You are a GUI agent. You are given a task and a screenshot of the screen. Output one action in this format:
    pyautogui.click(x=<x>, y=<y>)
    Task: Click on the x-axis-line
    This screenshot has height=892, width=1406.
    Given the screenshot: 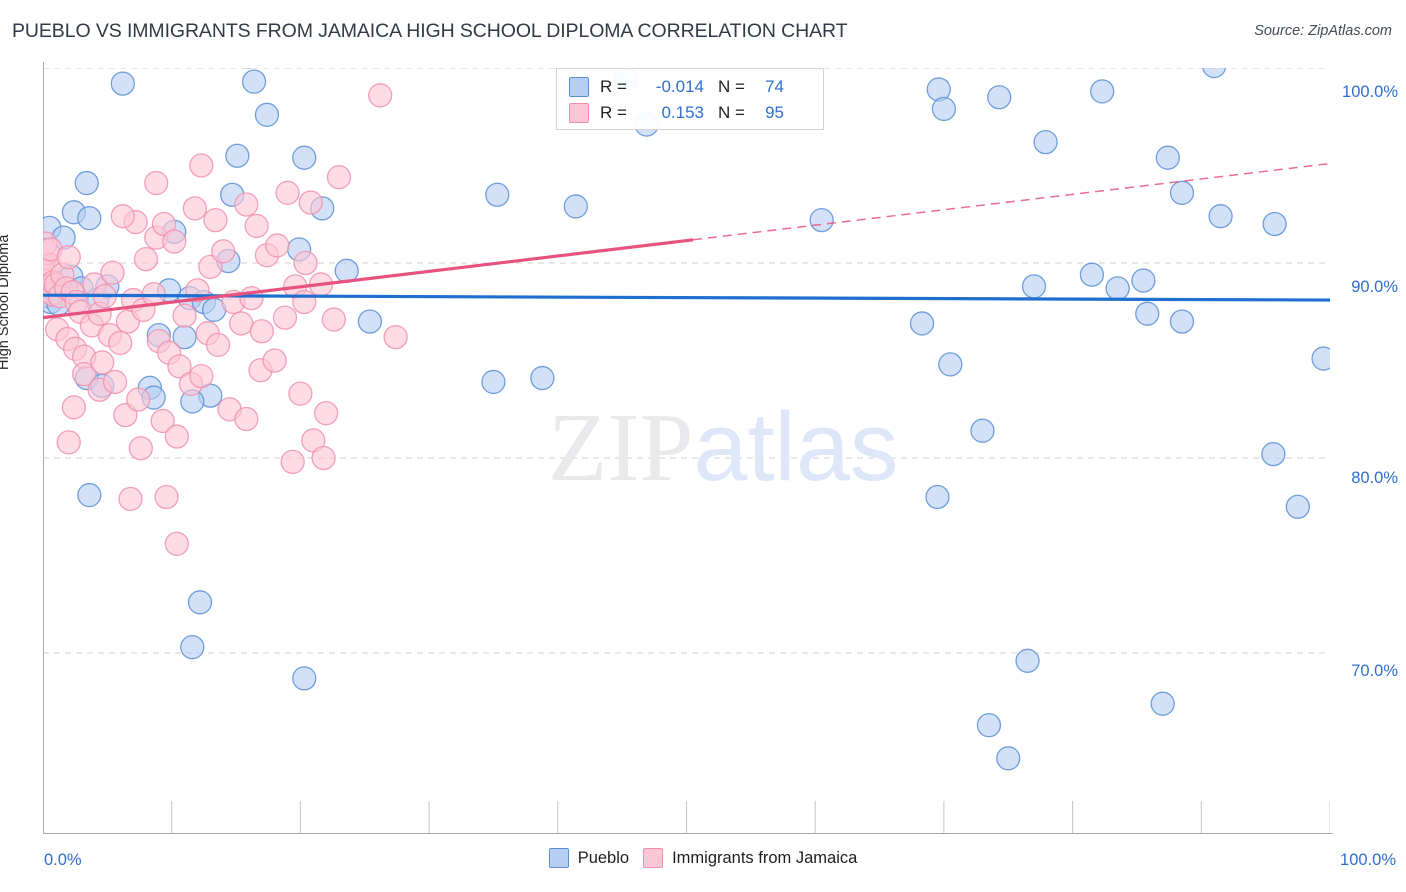 What is the action you would take?
    pyautogui.click(x=688, y=833)
    